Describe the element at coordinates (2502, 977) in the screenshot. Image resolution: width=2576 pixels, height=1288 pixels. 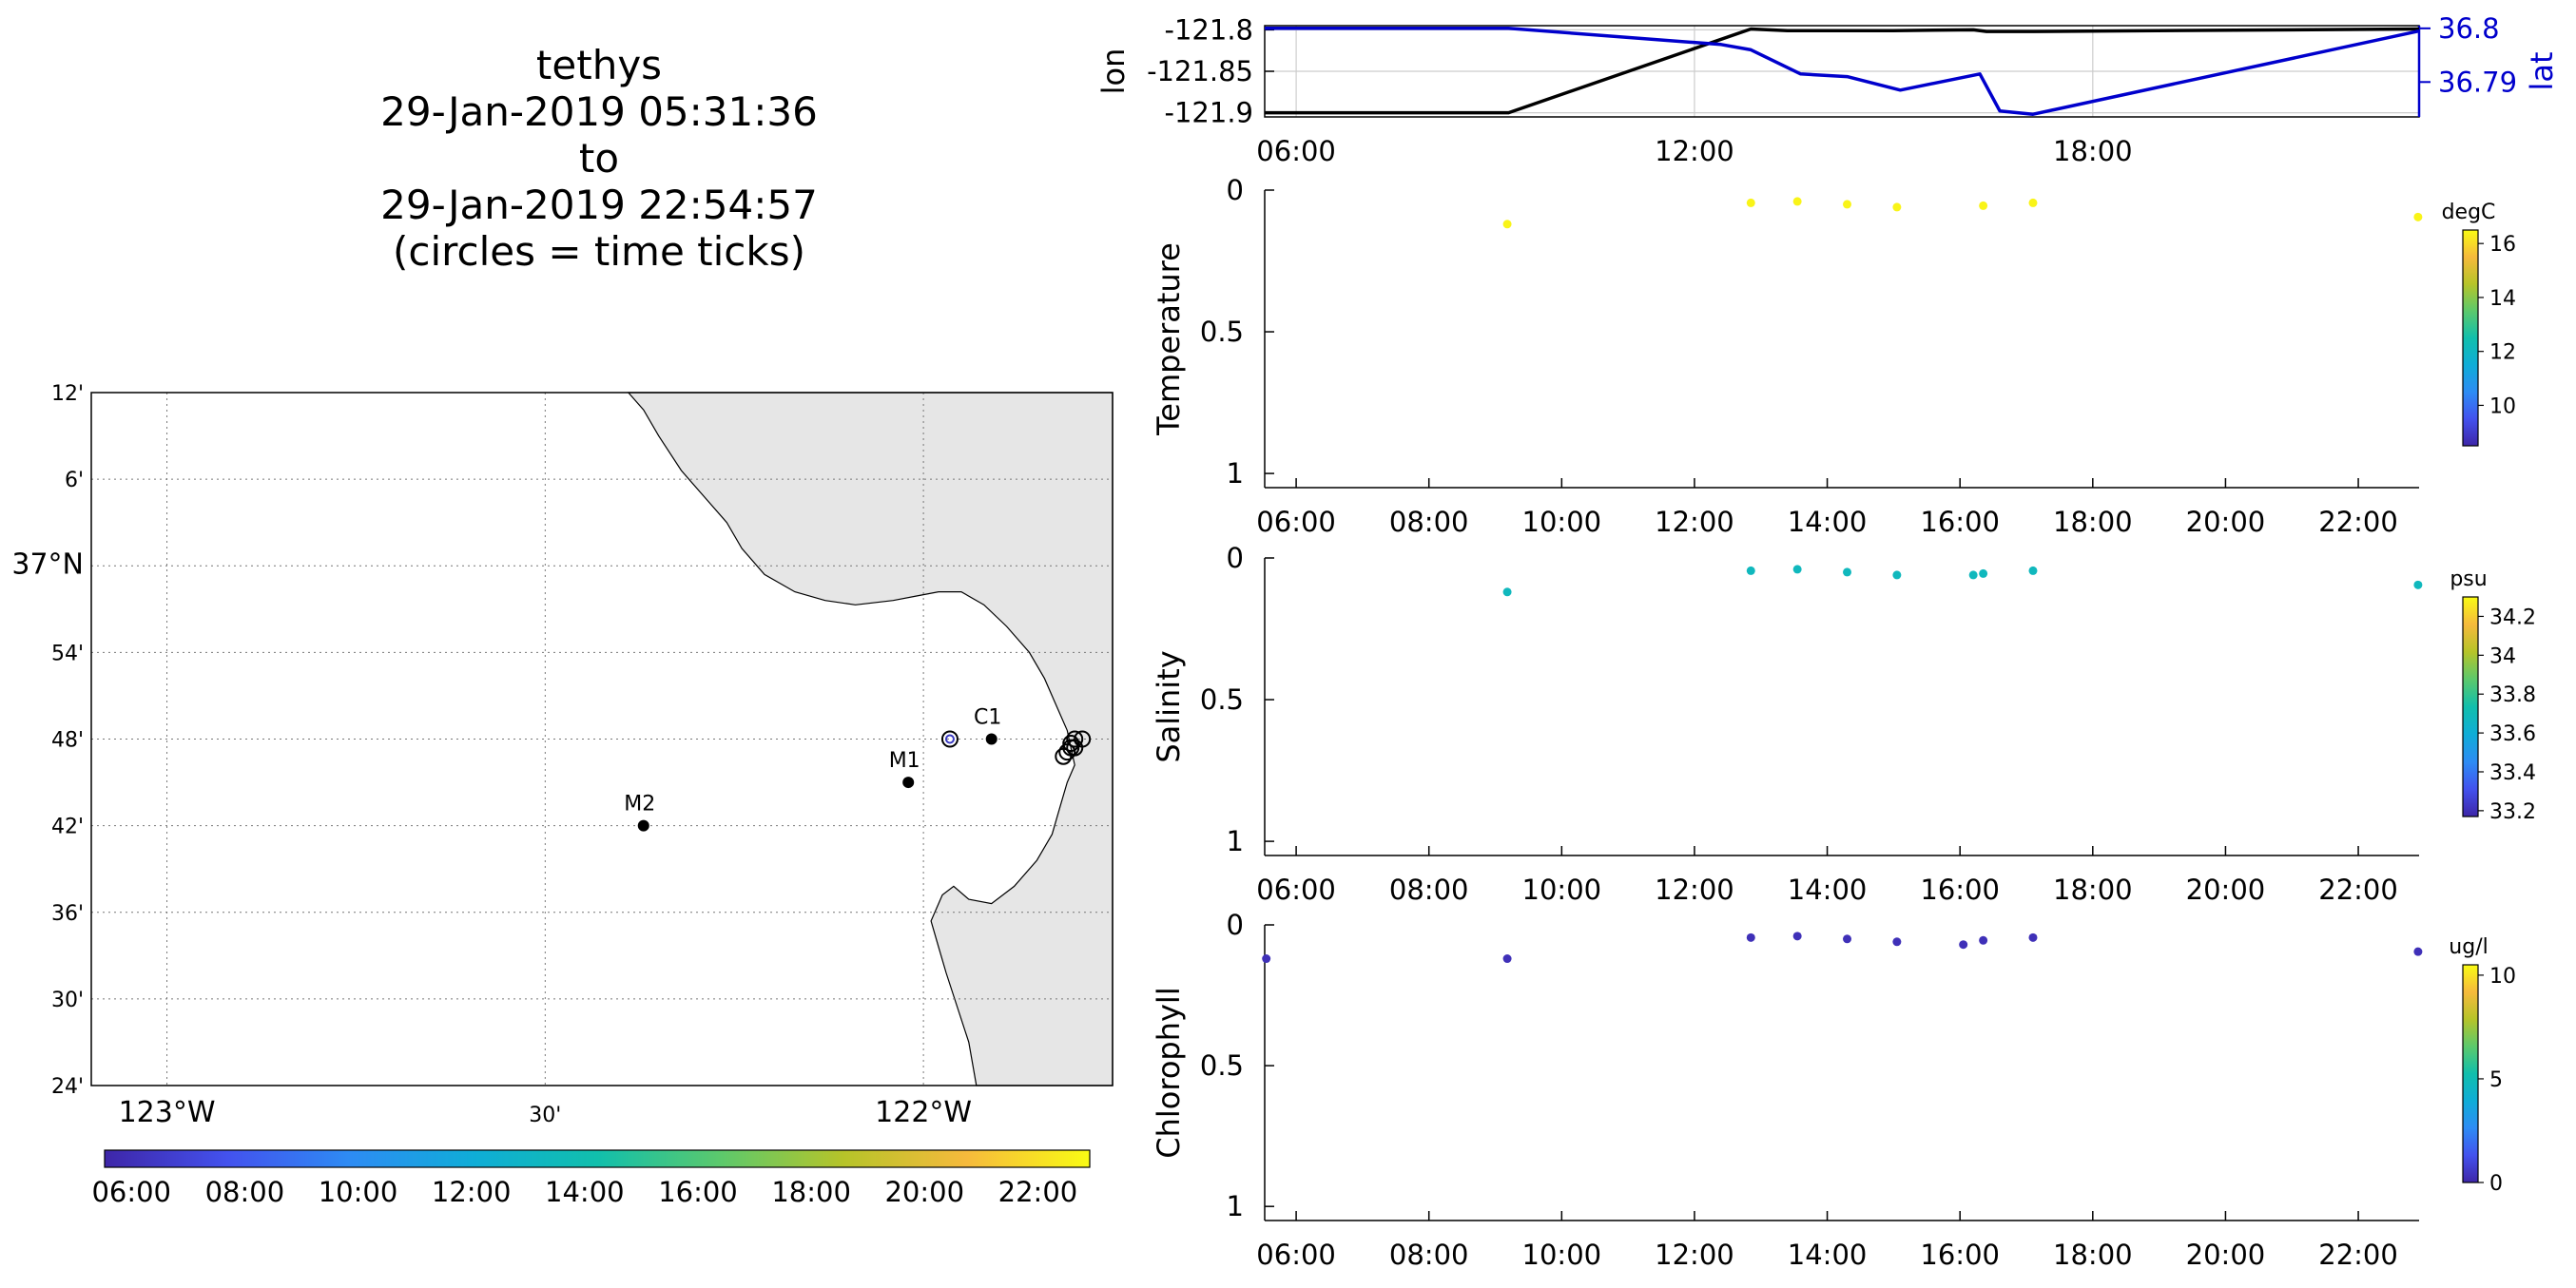
I see `chlorophyll-colorbar-tick-label: 10` at that location.